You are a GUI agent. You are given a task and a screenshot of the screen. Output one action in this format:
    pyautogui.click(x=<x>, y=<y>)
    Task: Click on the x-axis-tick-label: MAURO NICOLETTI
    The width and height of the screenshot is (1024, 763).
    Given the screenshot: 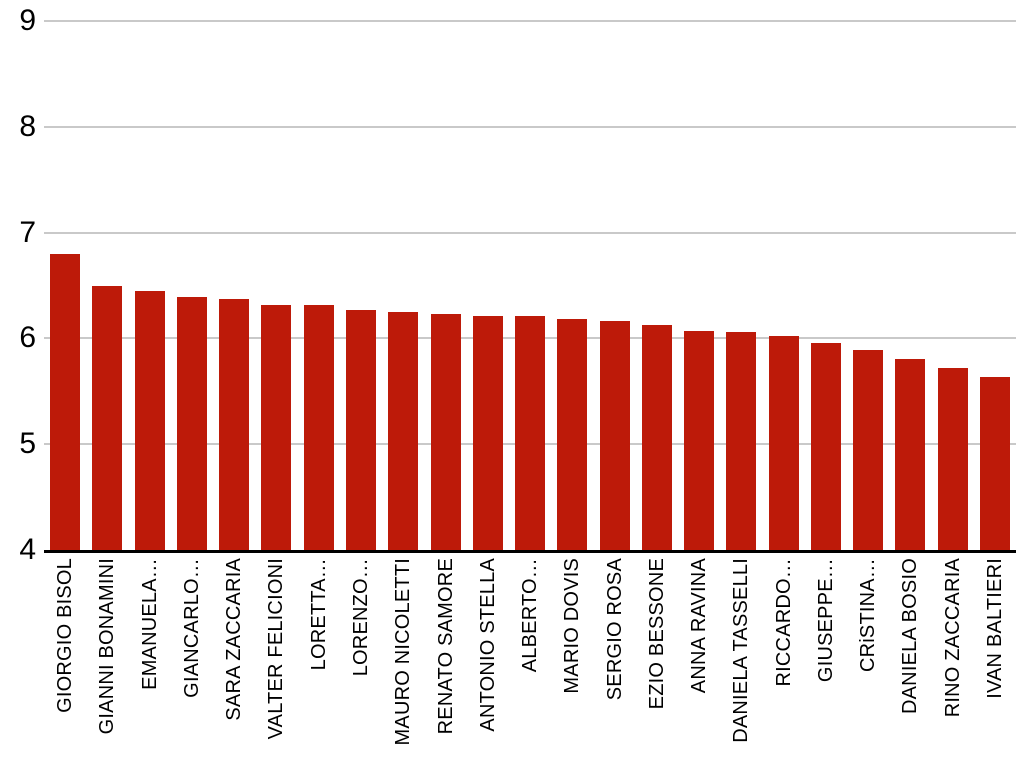 What is the action you would take?
    pyautogui.click(x=403, y=652)
    